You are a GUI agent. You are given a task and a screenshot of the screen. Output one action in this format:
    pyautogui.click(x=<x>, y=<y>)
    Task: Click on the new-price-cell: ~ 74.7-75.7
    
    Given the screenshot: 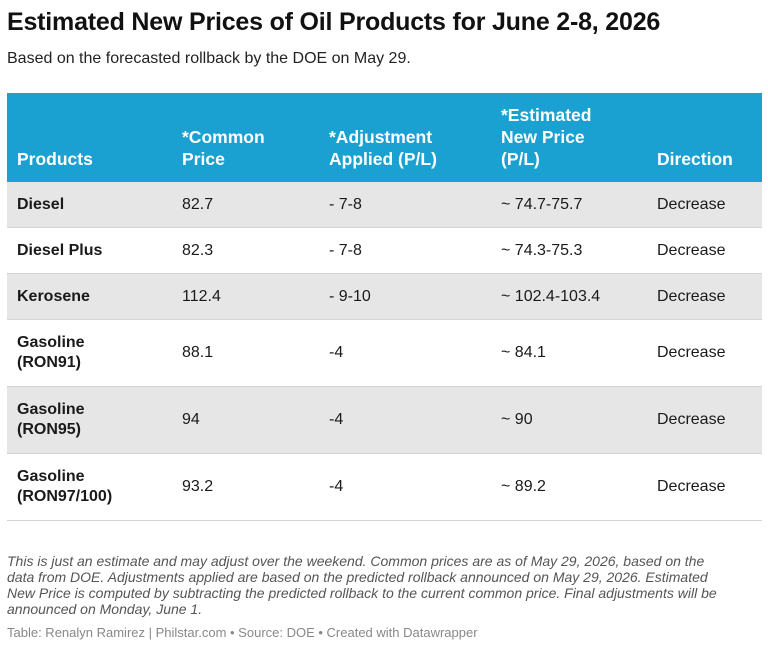 What is the action you would take?
    pyautogui.click(x=569, y=205)
    